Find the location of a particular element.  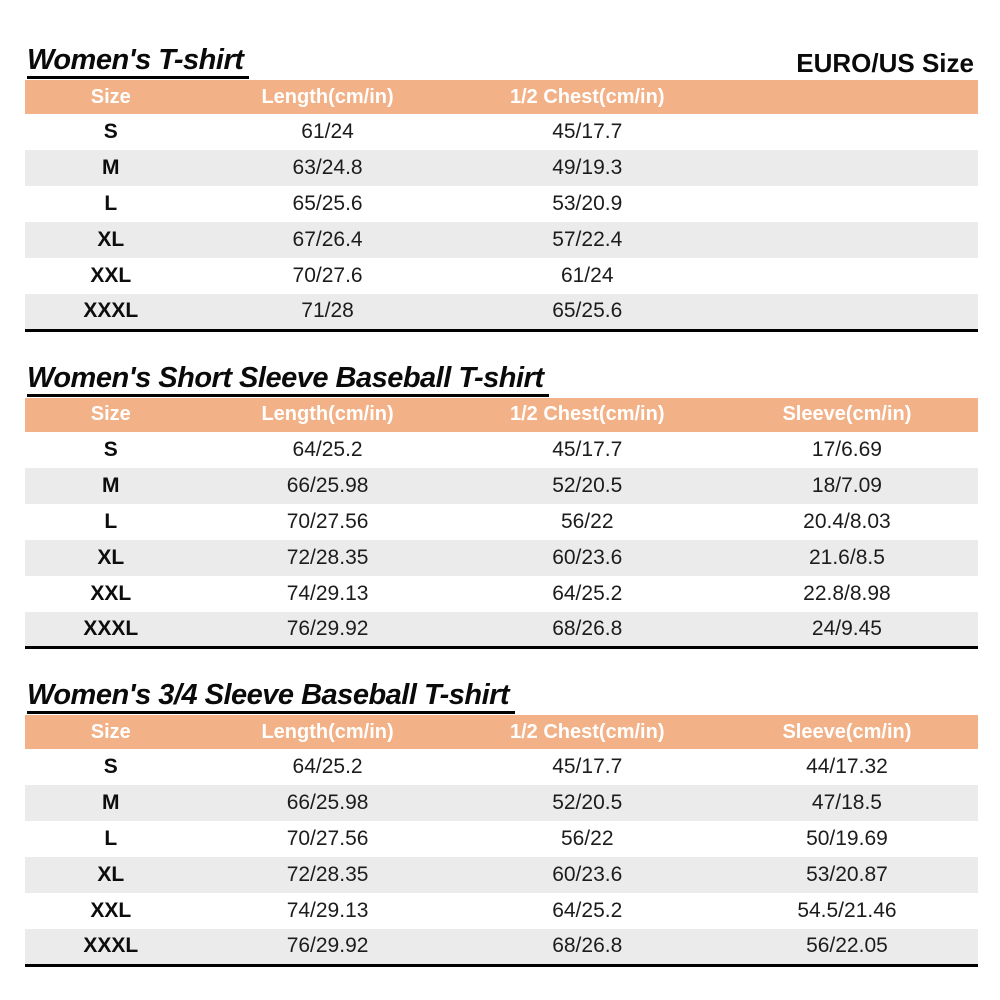

table-row: XL 72/28.35 60/23.6 53/20.87 is located at coordinates (501, 875).